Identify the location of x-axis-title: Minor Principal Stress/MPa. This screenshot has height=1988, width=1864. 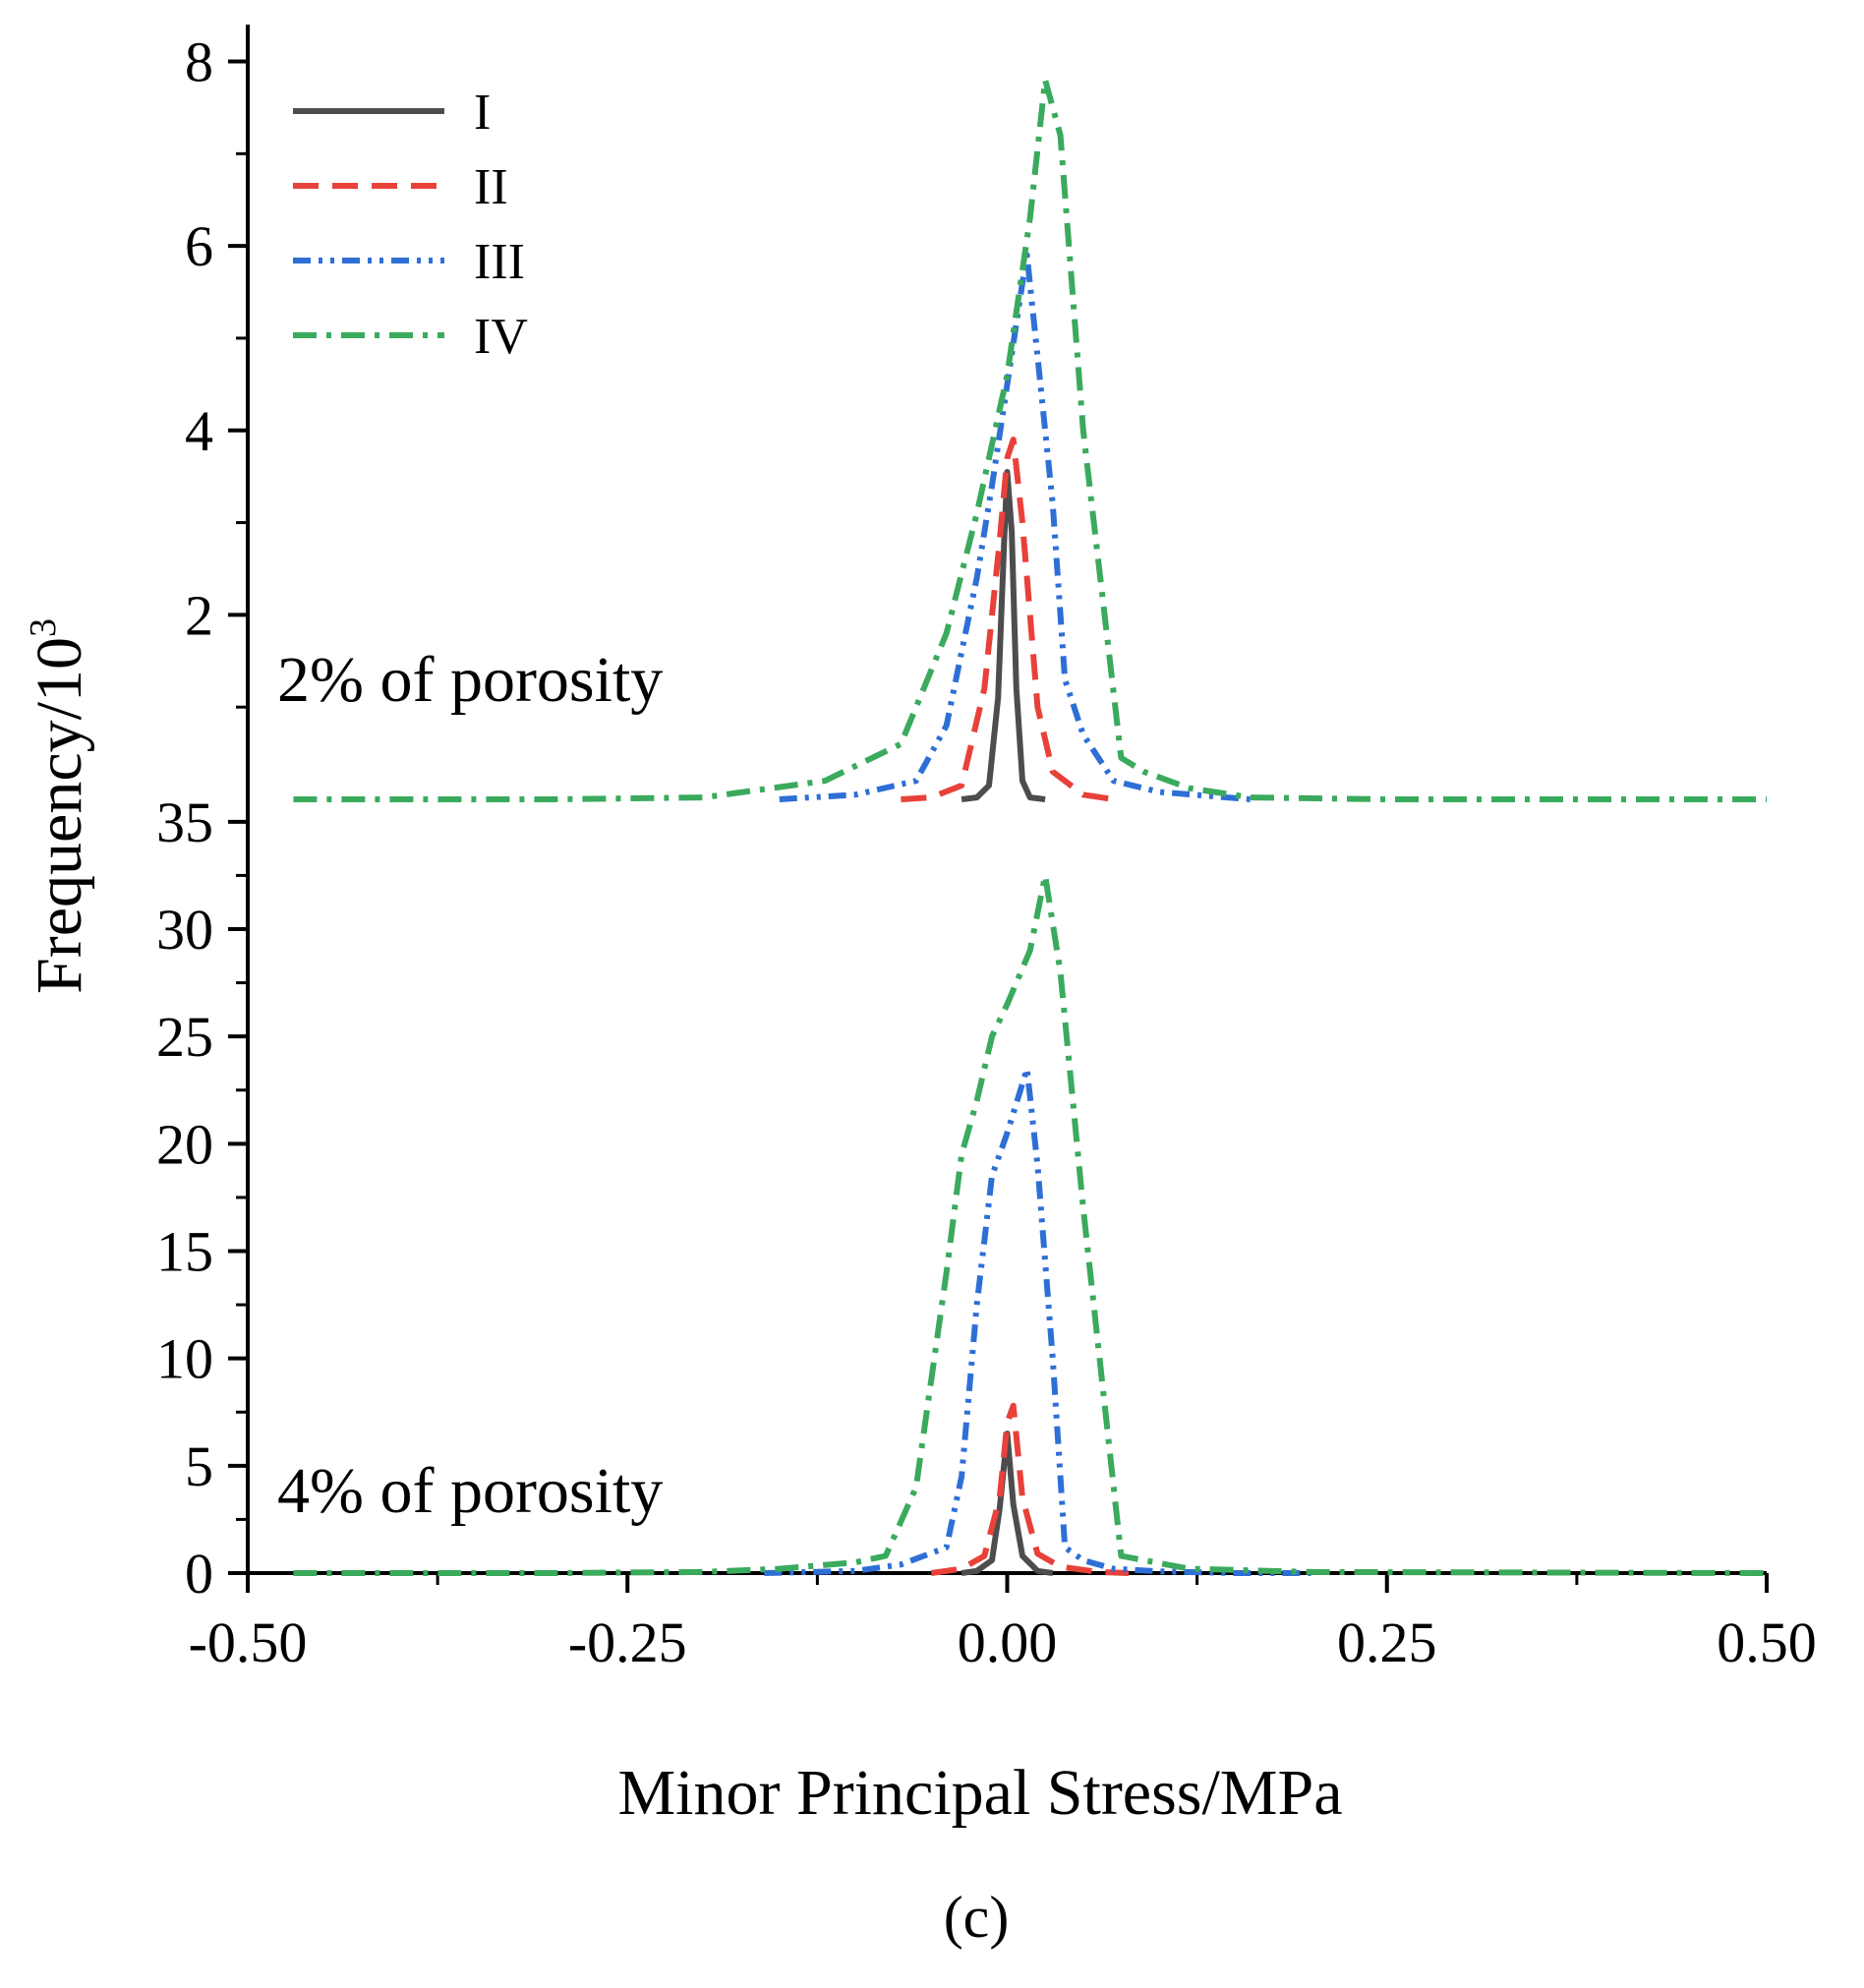
(980, 1793).